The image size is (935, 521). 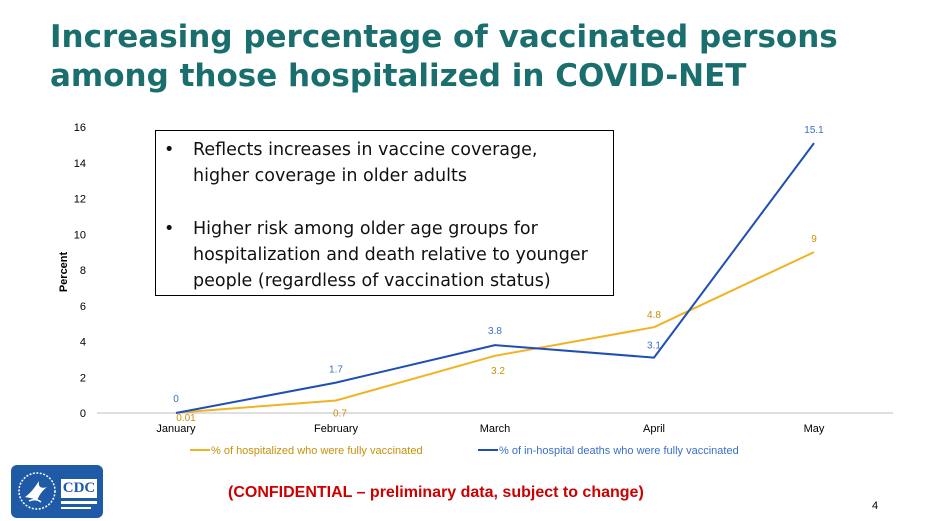 I want to click on y-tick-label: 12, so click(x=80, y=200).